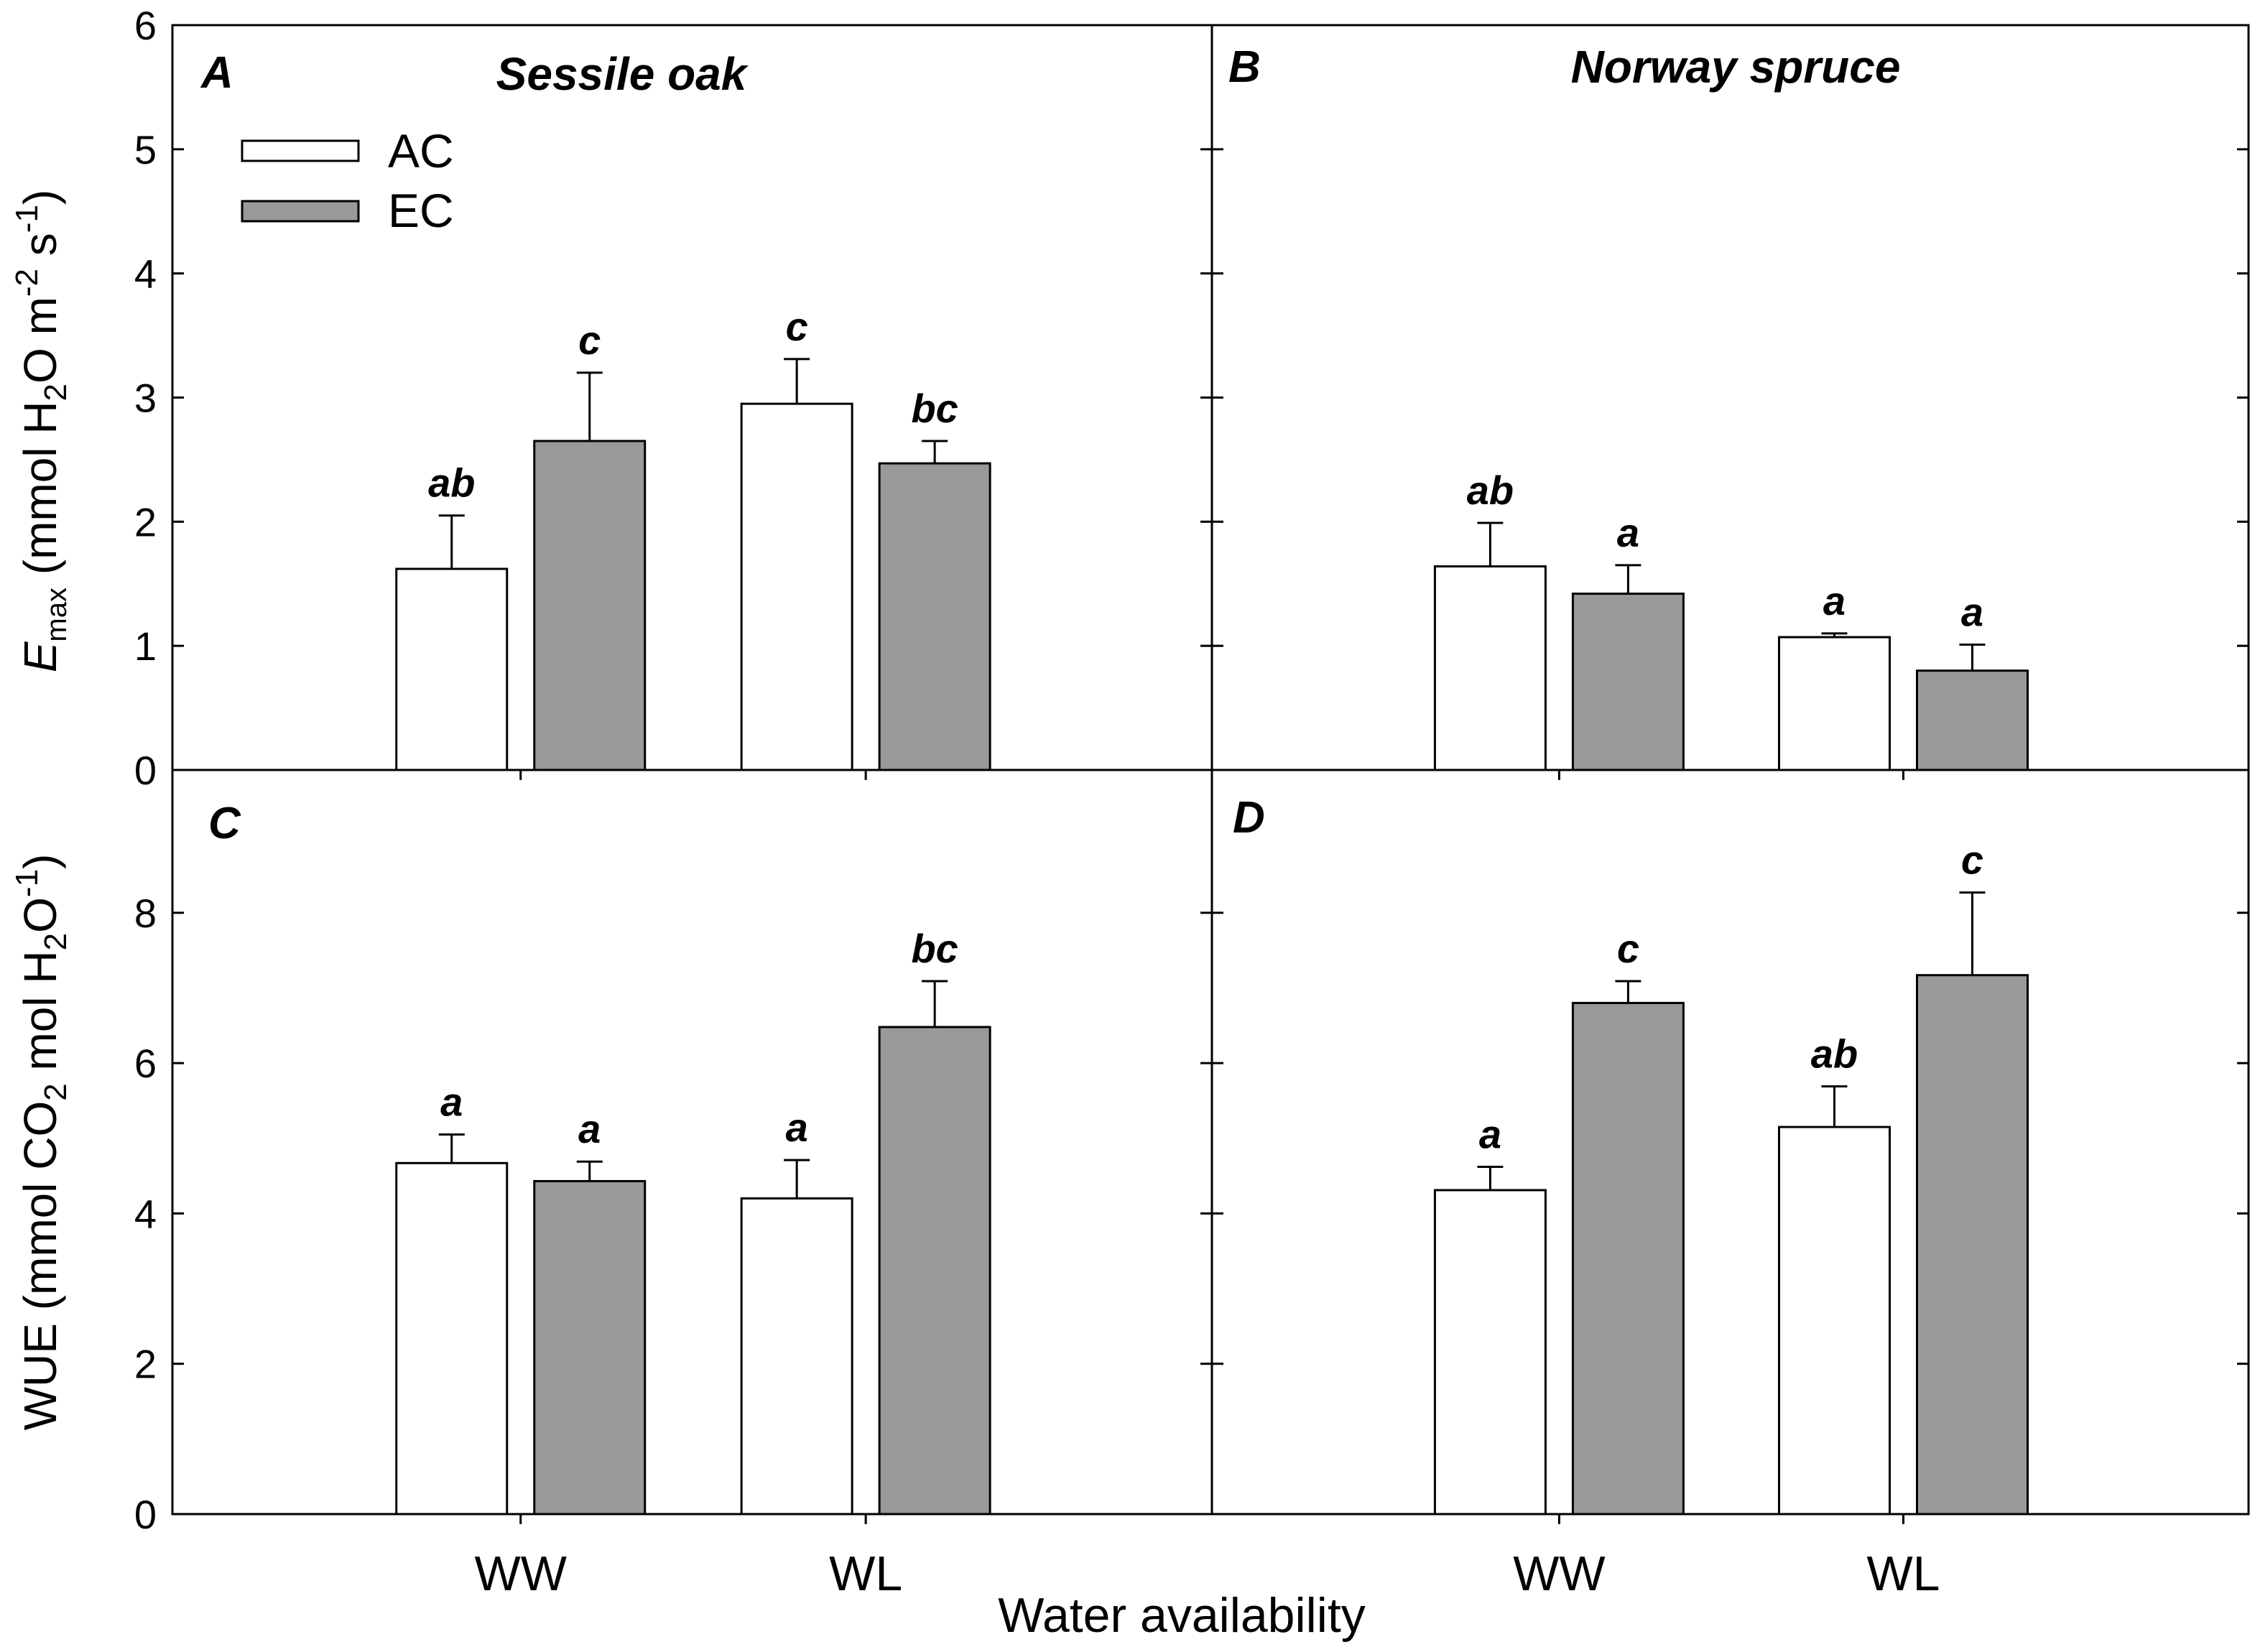 The image size is (2255, 1652). I want to click on ylabel-bottom: WUE (mmol CO2 mol H2O-1), so click(41, 1142).